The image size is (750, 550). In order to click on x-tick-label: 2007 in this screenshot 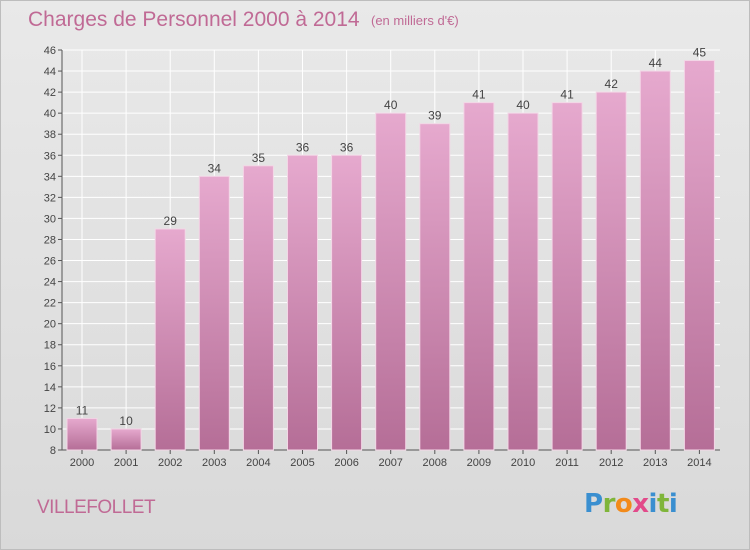, I will do `click(390, 463)`.